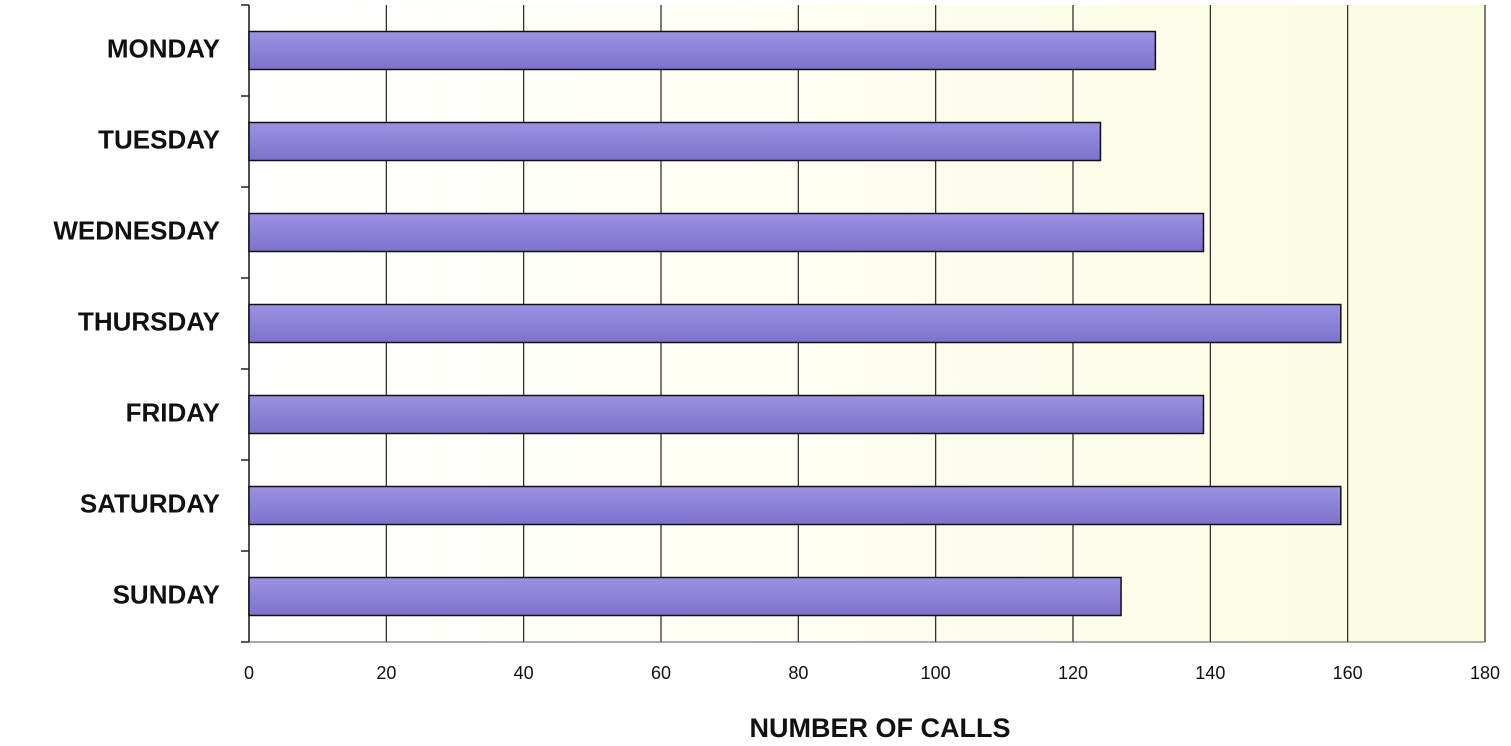 This screenshot has height=746, width=1511. I want to click on x-tick-label: 40, so click(524, 673).